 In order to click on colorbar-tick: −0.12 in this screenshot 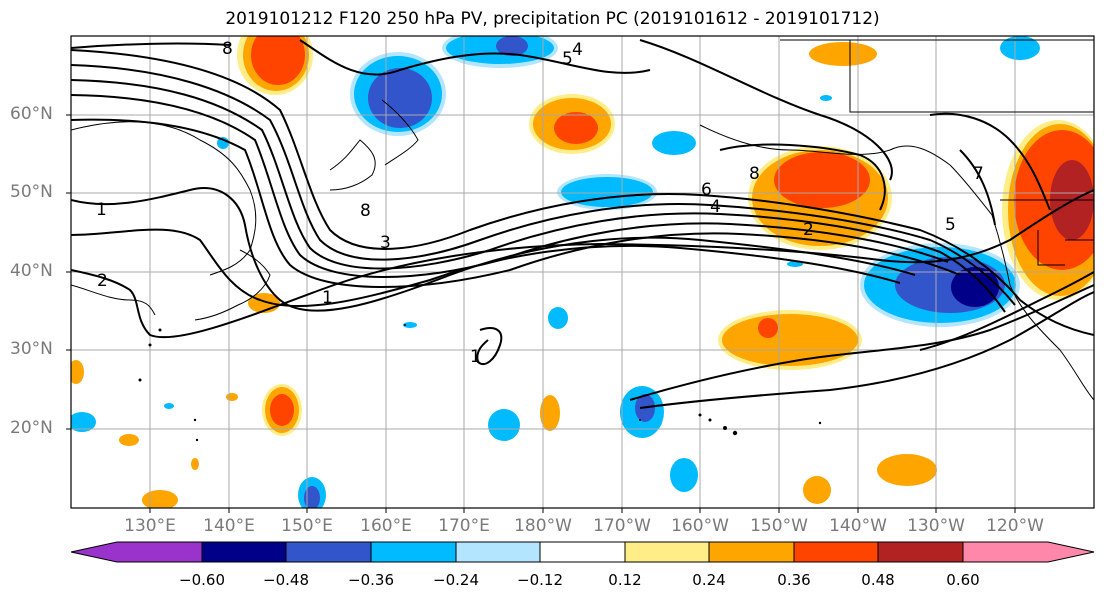, I will do `click(540, 580)`.